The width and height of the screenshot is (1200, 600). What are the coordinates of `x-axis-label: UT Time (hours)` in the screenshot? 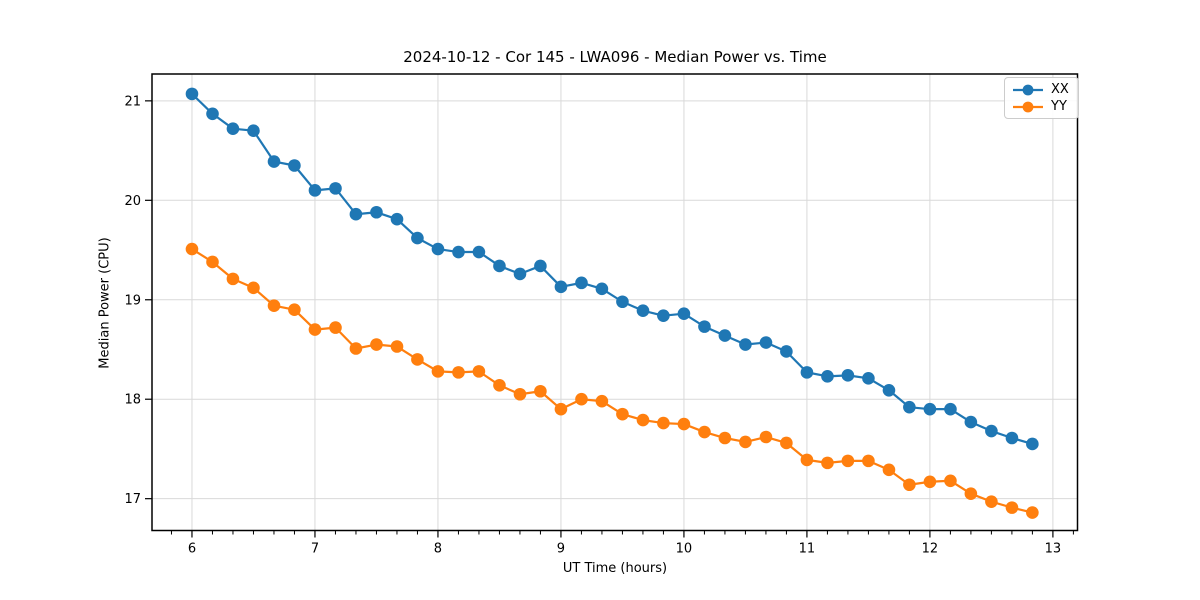 It's located at (615, 568).